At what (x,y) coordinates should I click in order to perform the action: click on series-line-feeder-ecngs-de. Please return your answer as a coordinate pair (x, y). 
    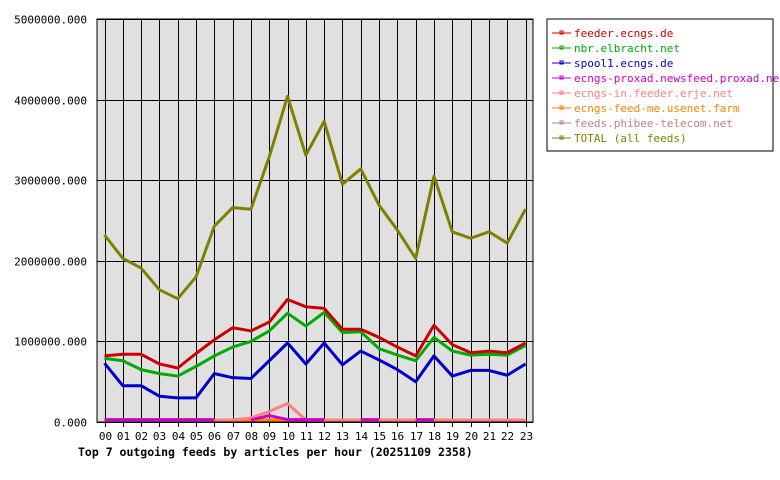
    Looking at the image, I should click on (315, 333).